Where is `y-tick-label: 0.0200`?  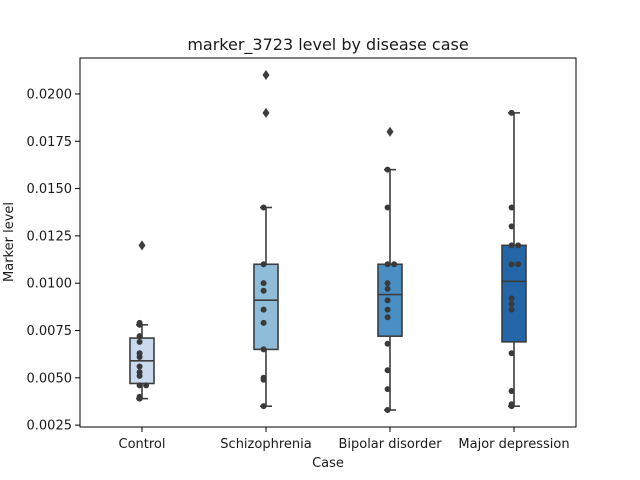 y-tick-label: 0.0200 is located at coordinates (50, 94).